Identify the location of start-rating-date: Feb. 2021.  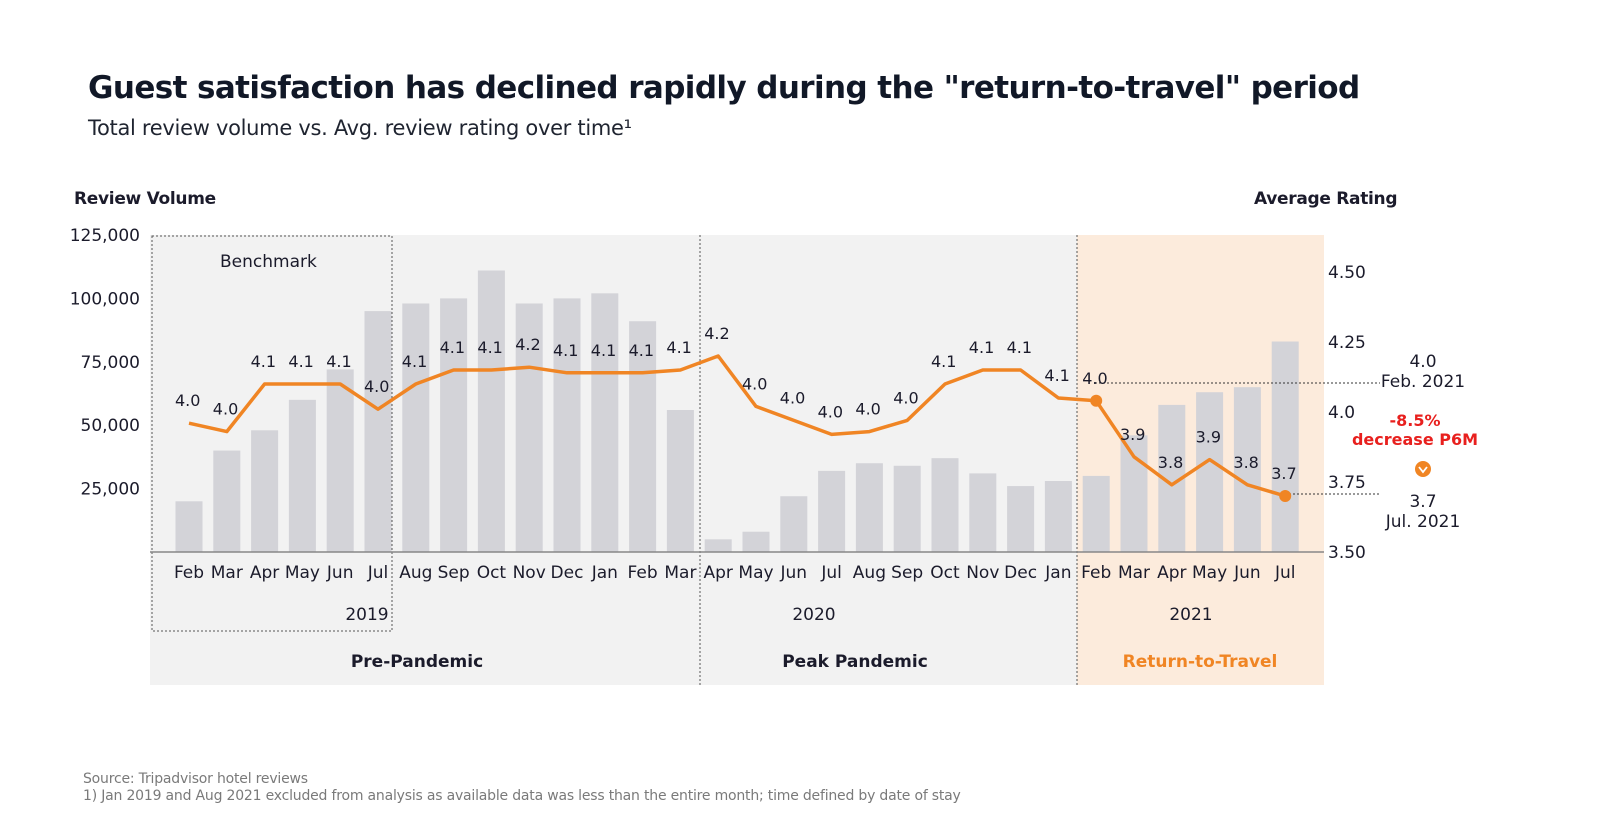
(1423, 382).